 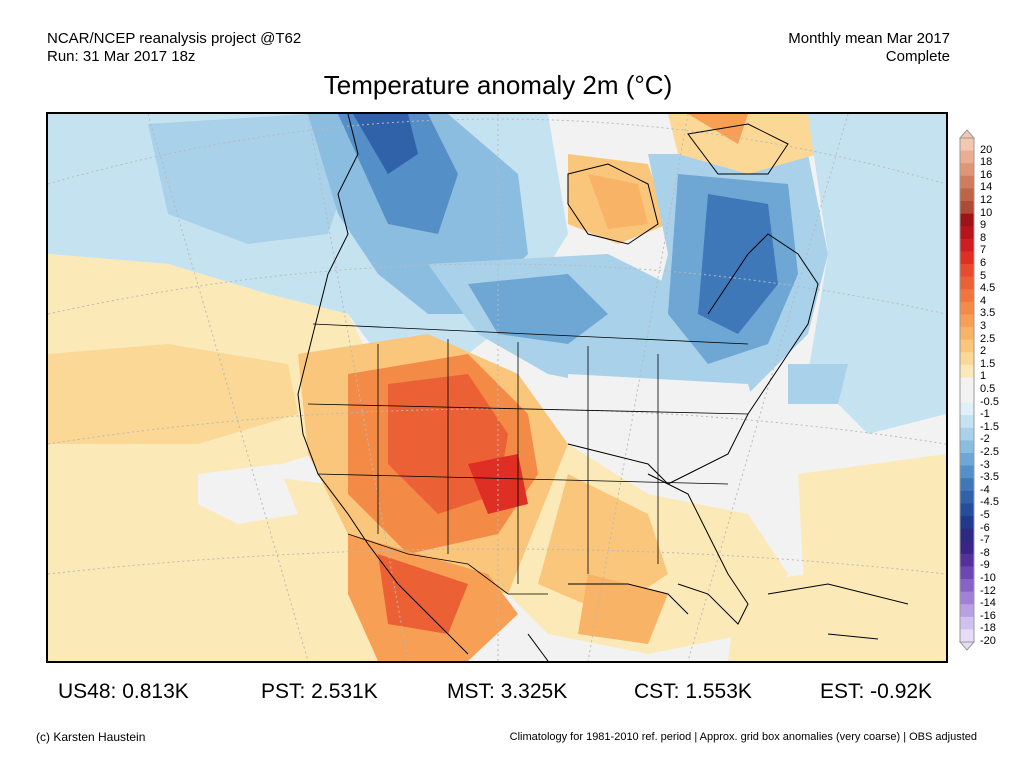 What do you see at coordinates (985, 464) in the screenshot?
I see `colorbar-label: -3` at bounding box center [985, 464].